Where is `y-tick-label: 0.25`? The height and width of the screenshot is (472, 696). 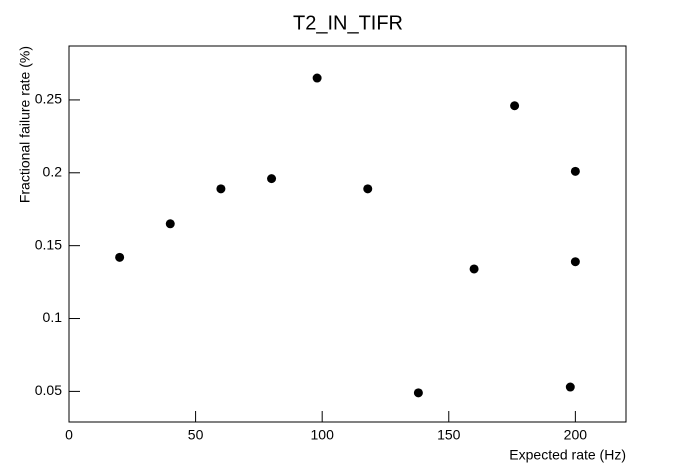
y-tick-label: 0.25 is located at coordinates (48, 99).